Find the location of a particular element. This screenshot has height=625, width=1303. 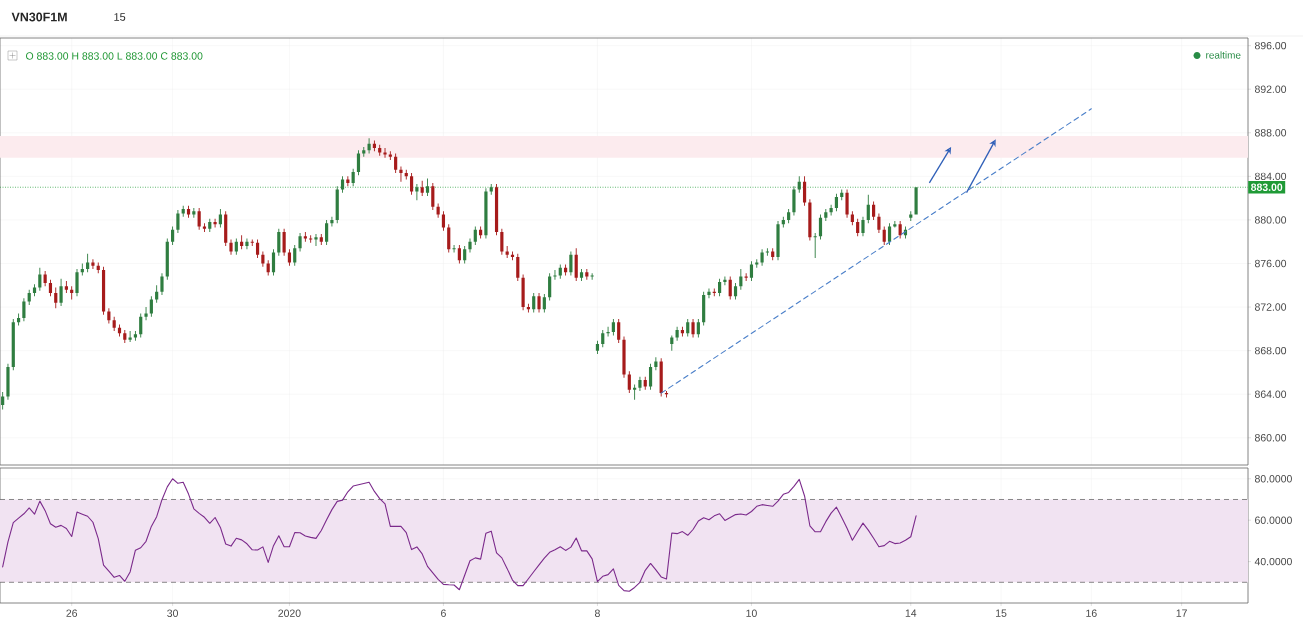

x-tick-label: 17 is located at coordinates (1181, 613).